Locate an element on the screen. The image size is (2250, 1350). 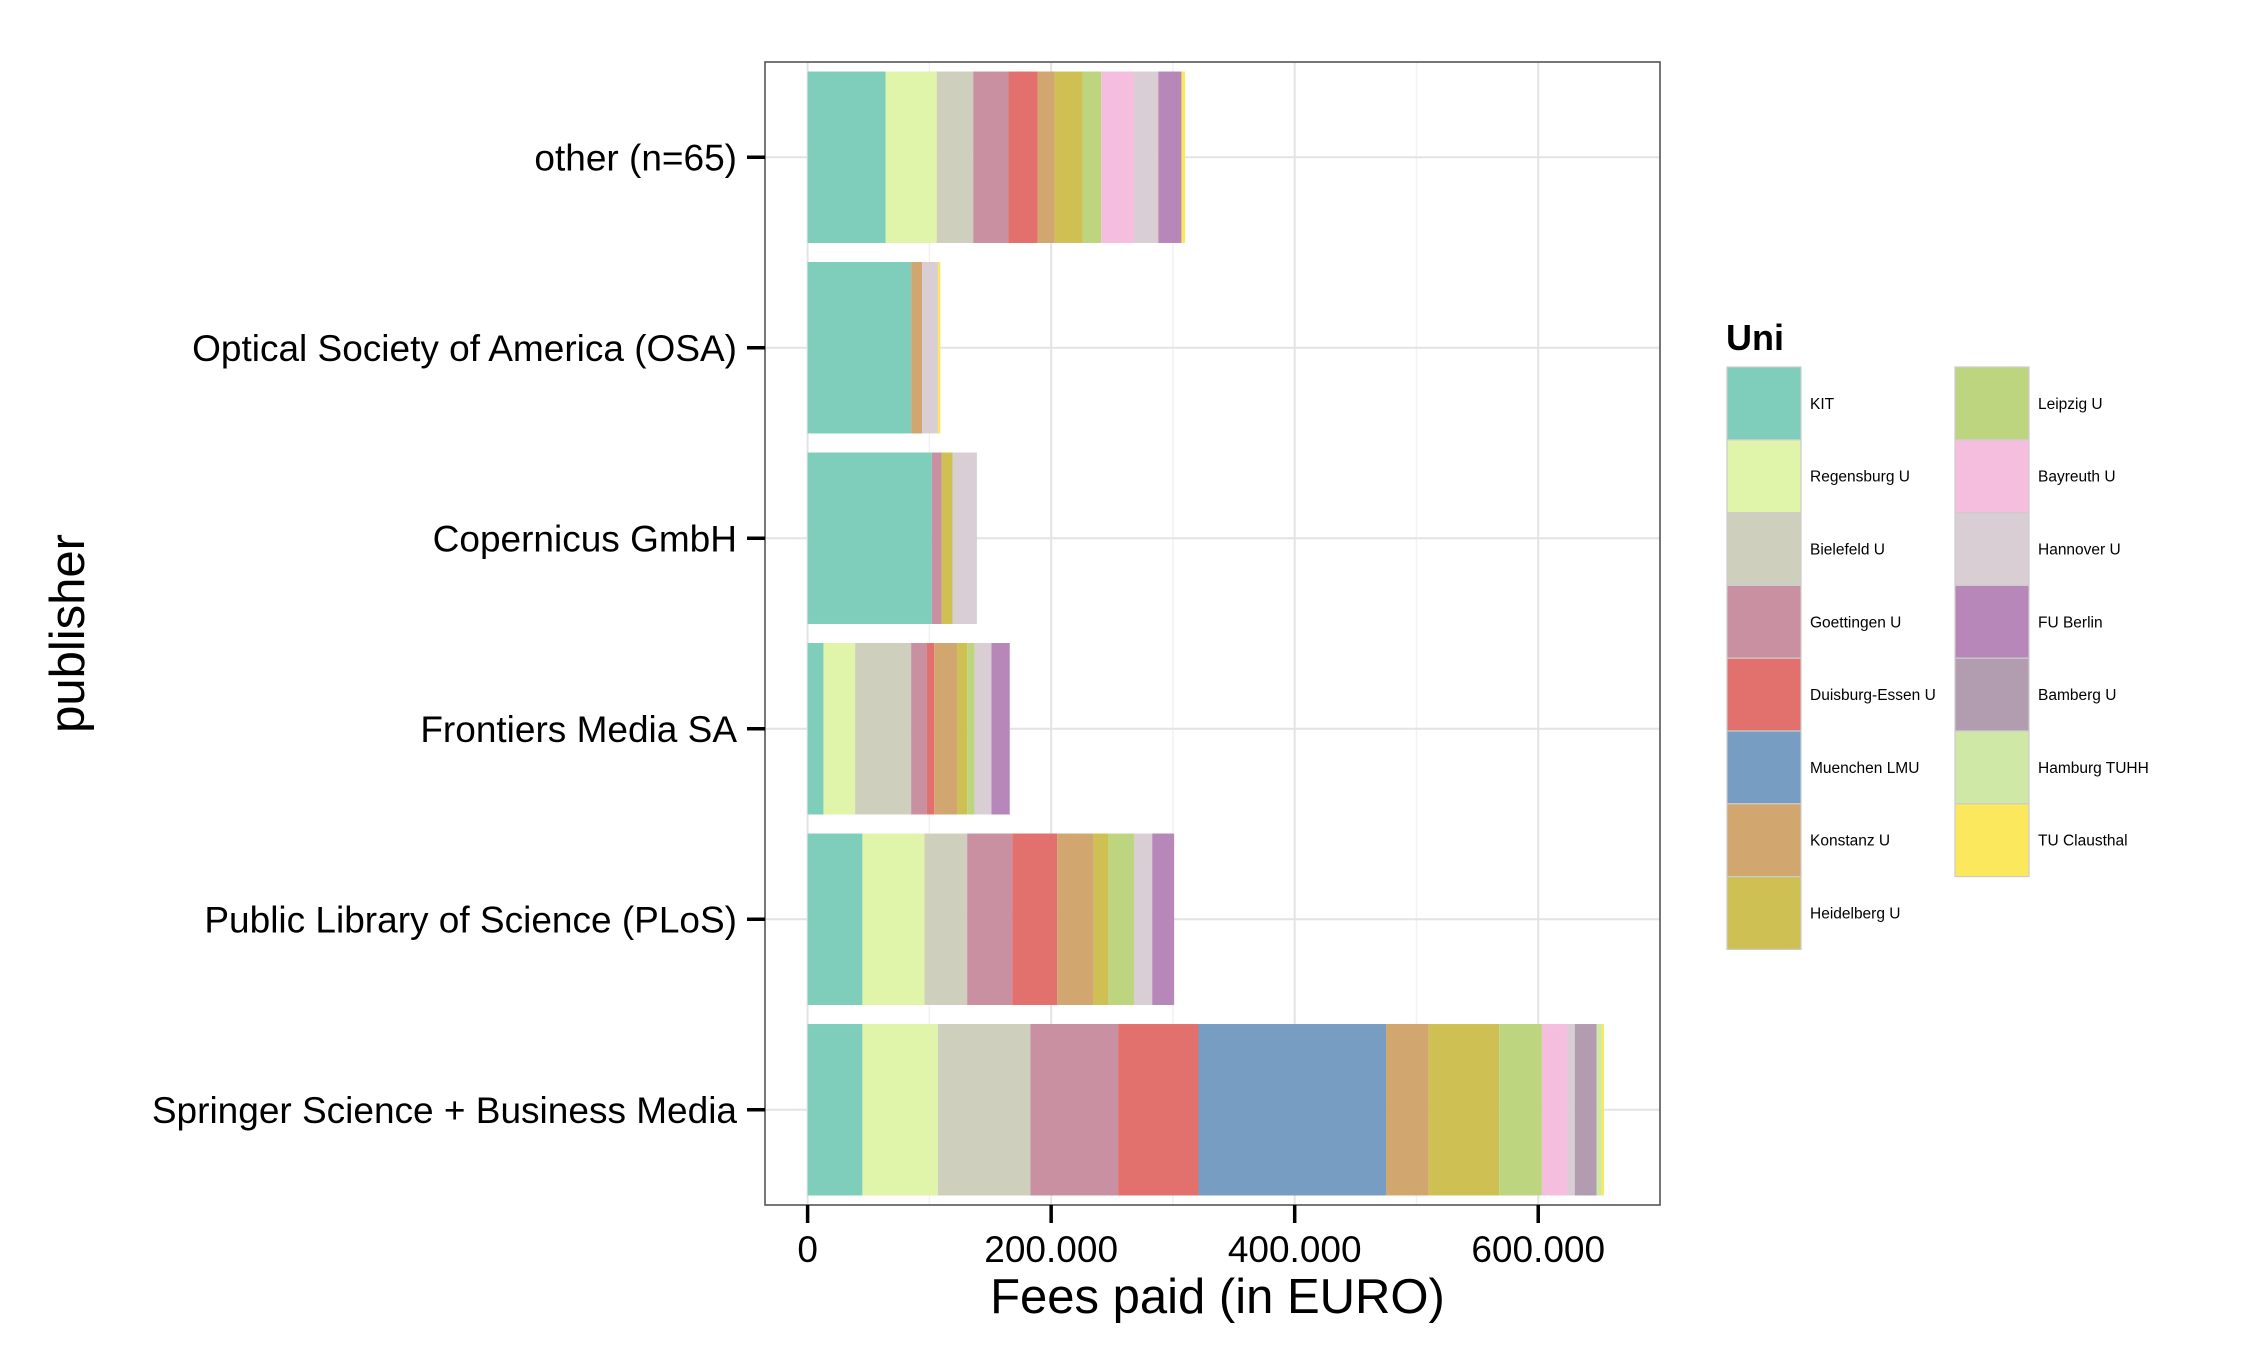
legend-label: Duisburg-Essen U is located at coordinates (1873, 695).